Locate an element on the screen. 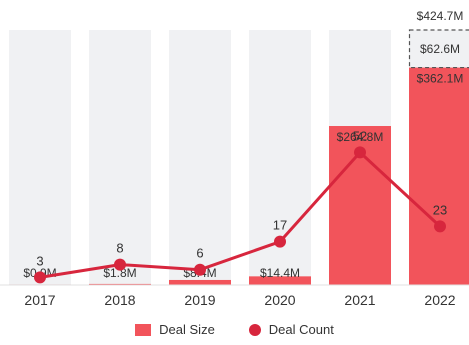 The image size is (469, 345). x-tick-2019: 2019 is located at coordinates (199, 300).